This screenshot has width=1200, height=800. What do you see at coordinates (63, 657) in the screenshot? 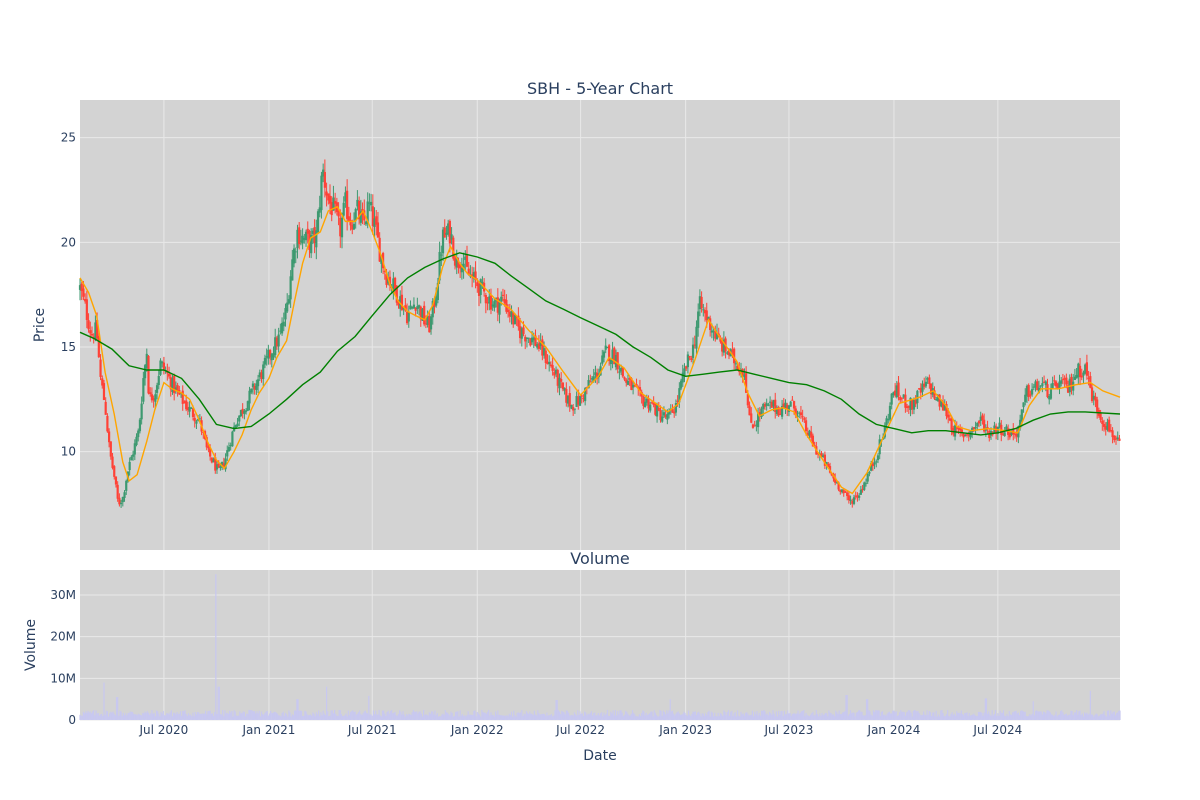
I see `volume-yticks: 0 10M 20M 30M` at bounding box center [63, 657].